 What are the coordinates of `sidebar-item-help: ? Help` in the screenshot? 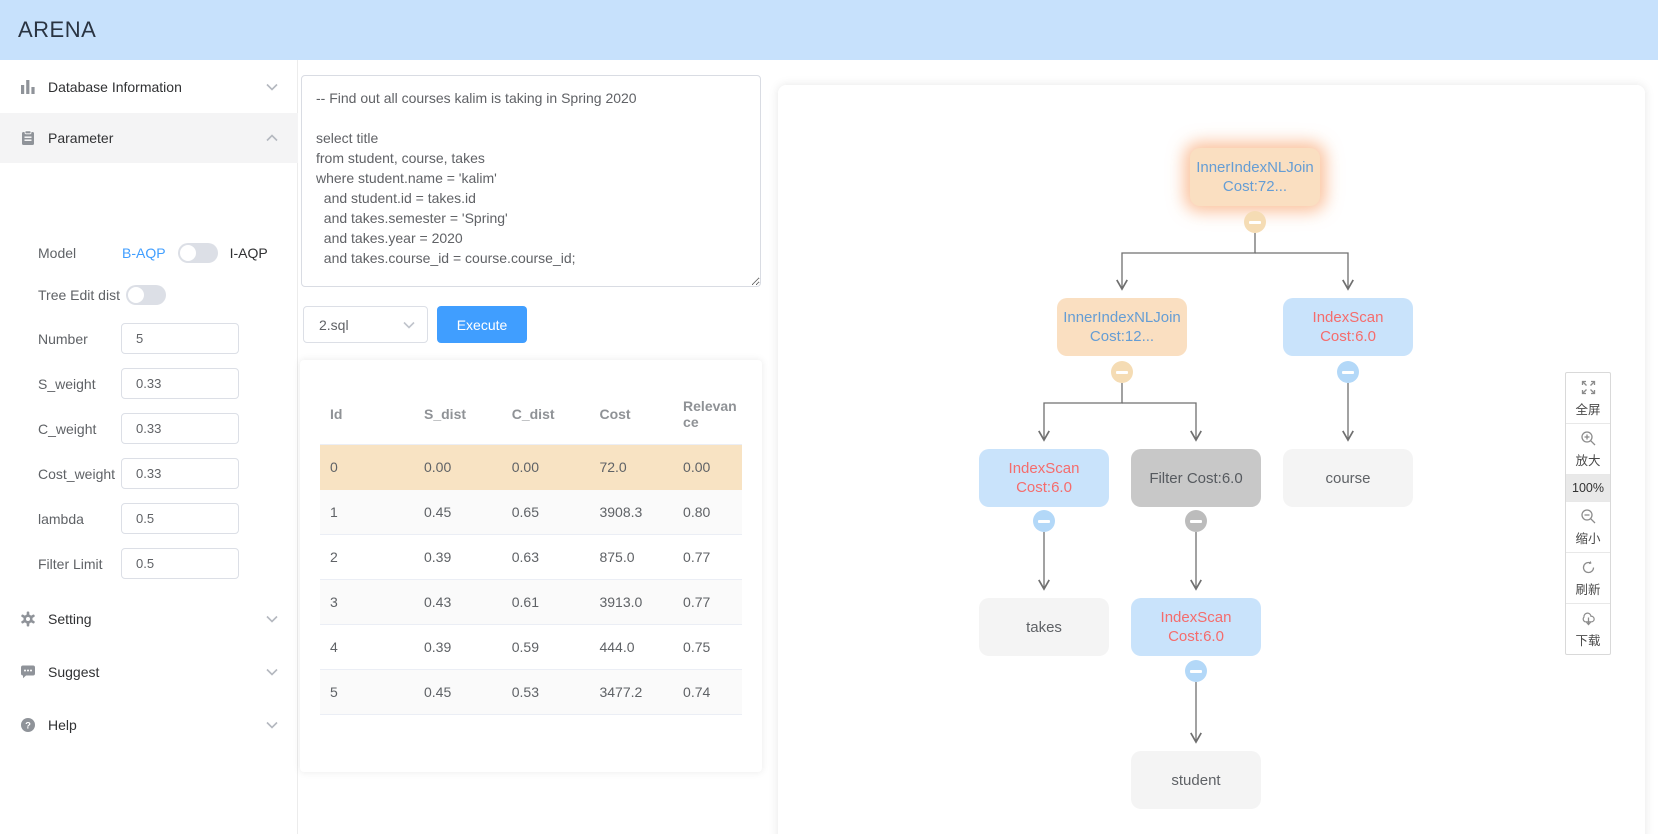 It's located at (149, 725).